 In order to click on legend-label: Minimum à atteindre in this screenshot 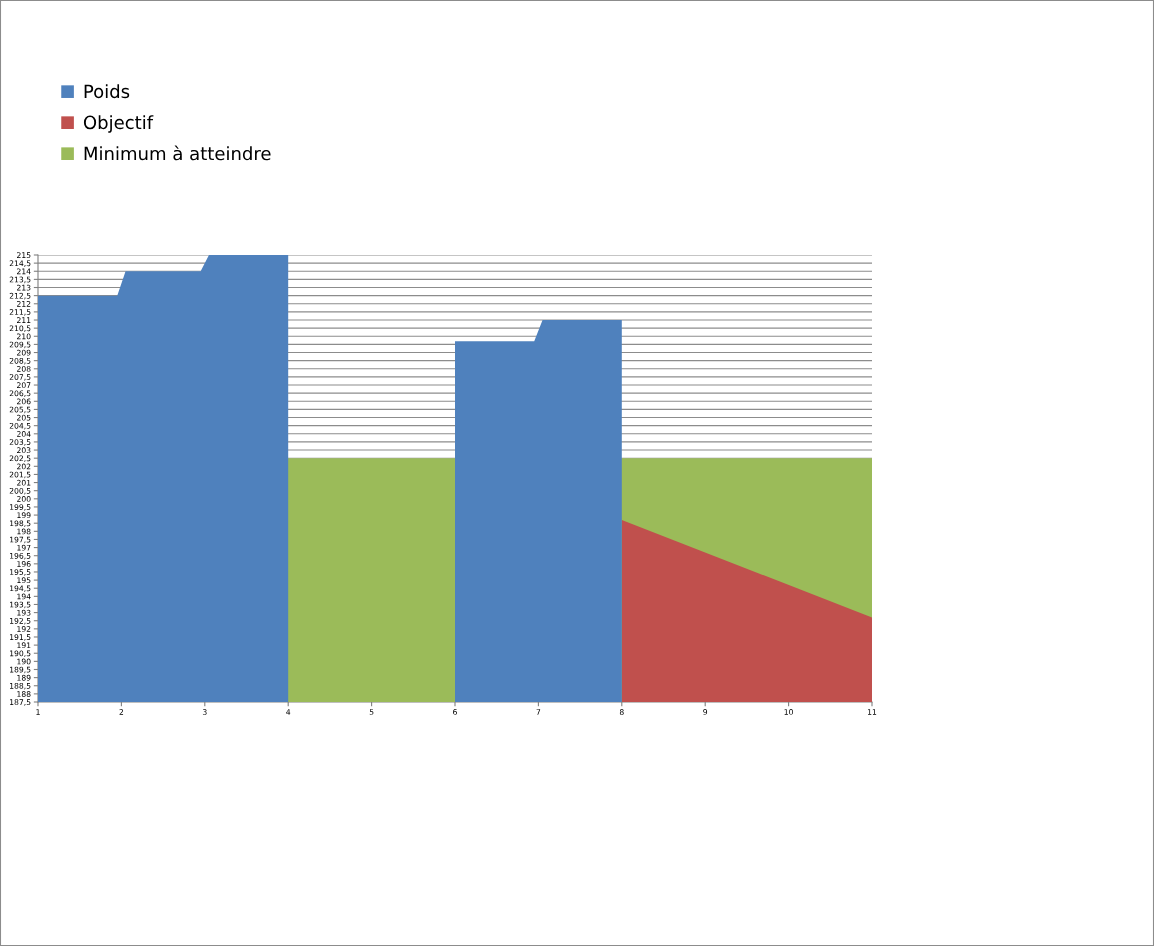, I will do `click(177, 153)`.